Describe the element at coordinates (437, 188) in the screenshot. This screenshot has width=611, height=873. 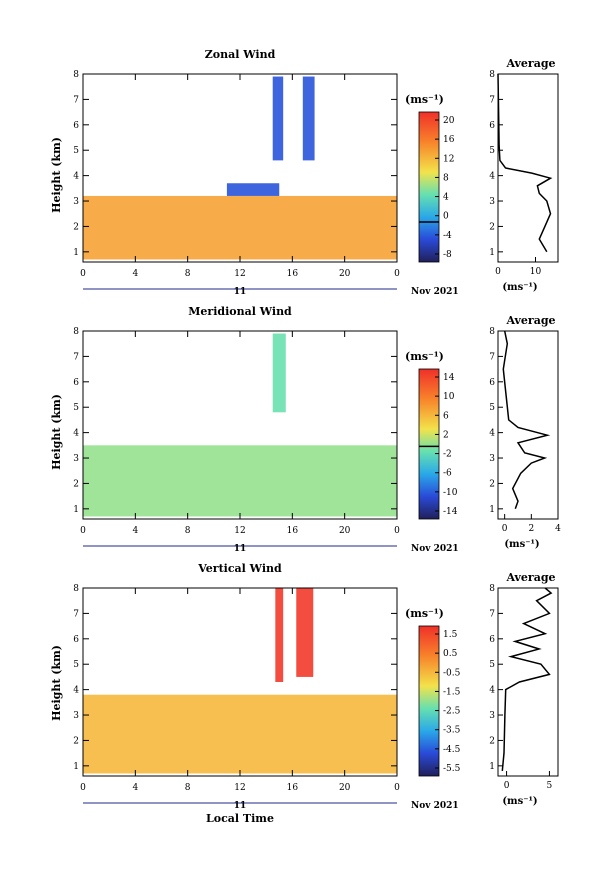
I see `colorbar-ticks: 20 16 12 8 4 0 -4 -8` at that location.